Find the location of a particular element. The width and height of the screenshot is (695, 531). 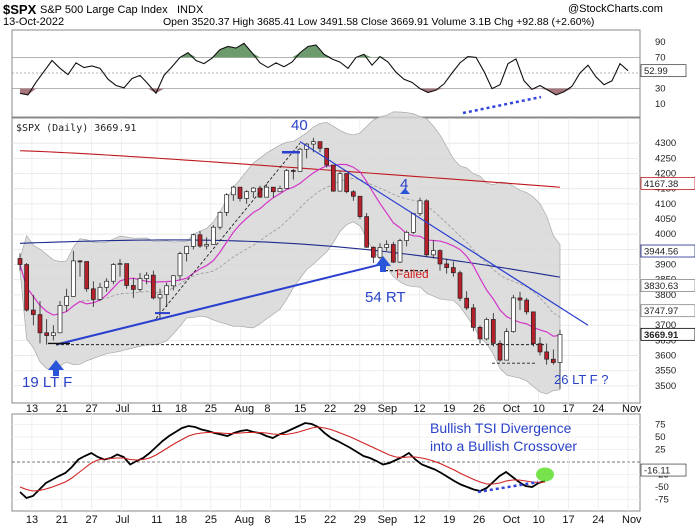

symbol-label: $SPX is located at coordinates (20, 9).